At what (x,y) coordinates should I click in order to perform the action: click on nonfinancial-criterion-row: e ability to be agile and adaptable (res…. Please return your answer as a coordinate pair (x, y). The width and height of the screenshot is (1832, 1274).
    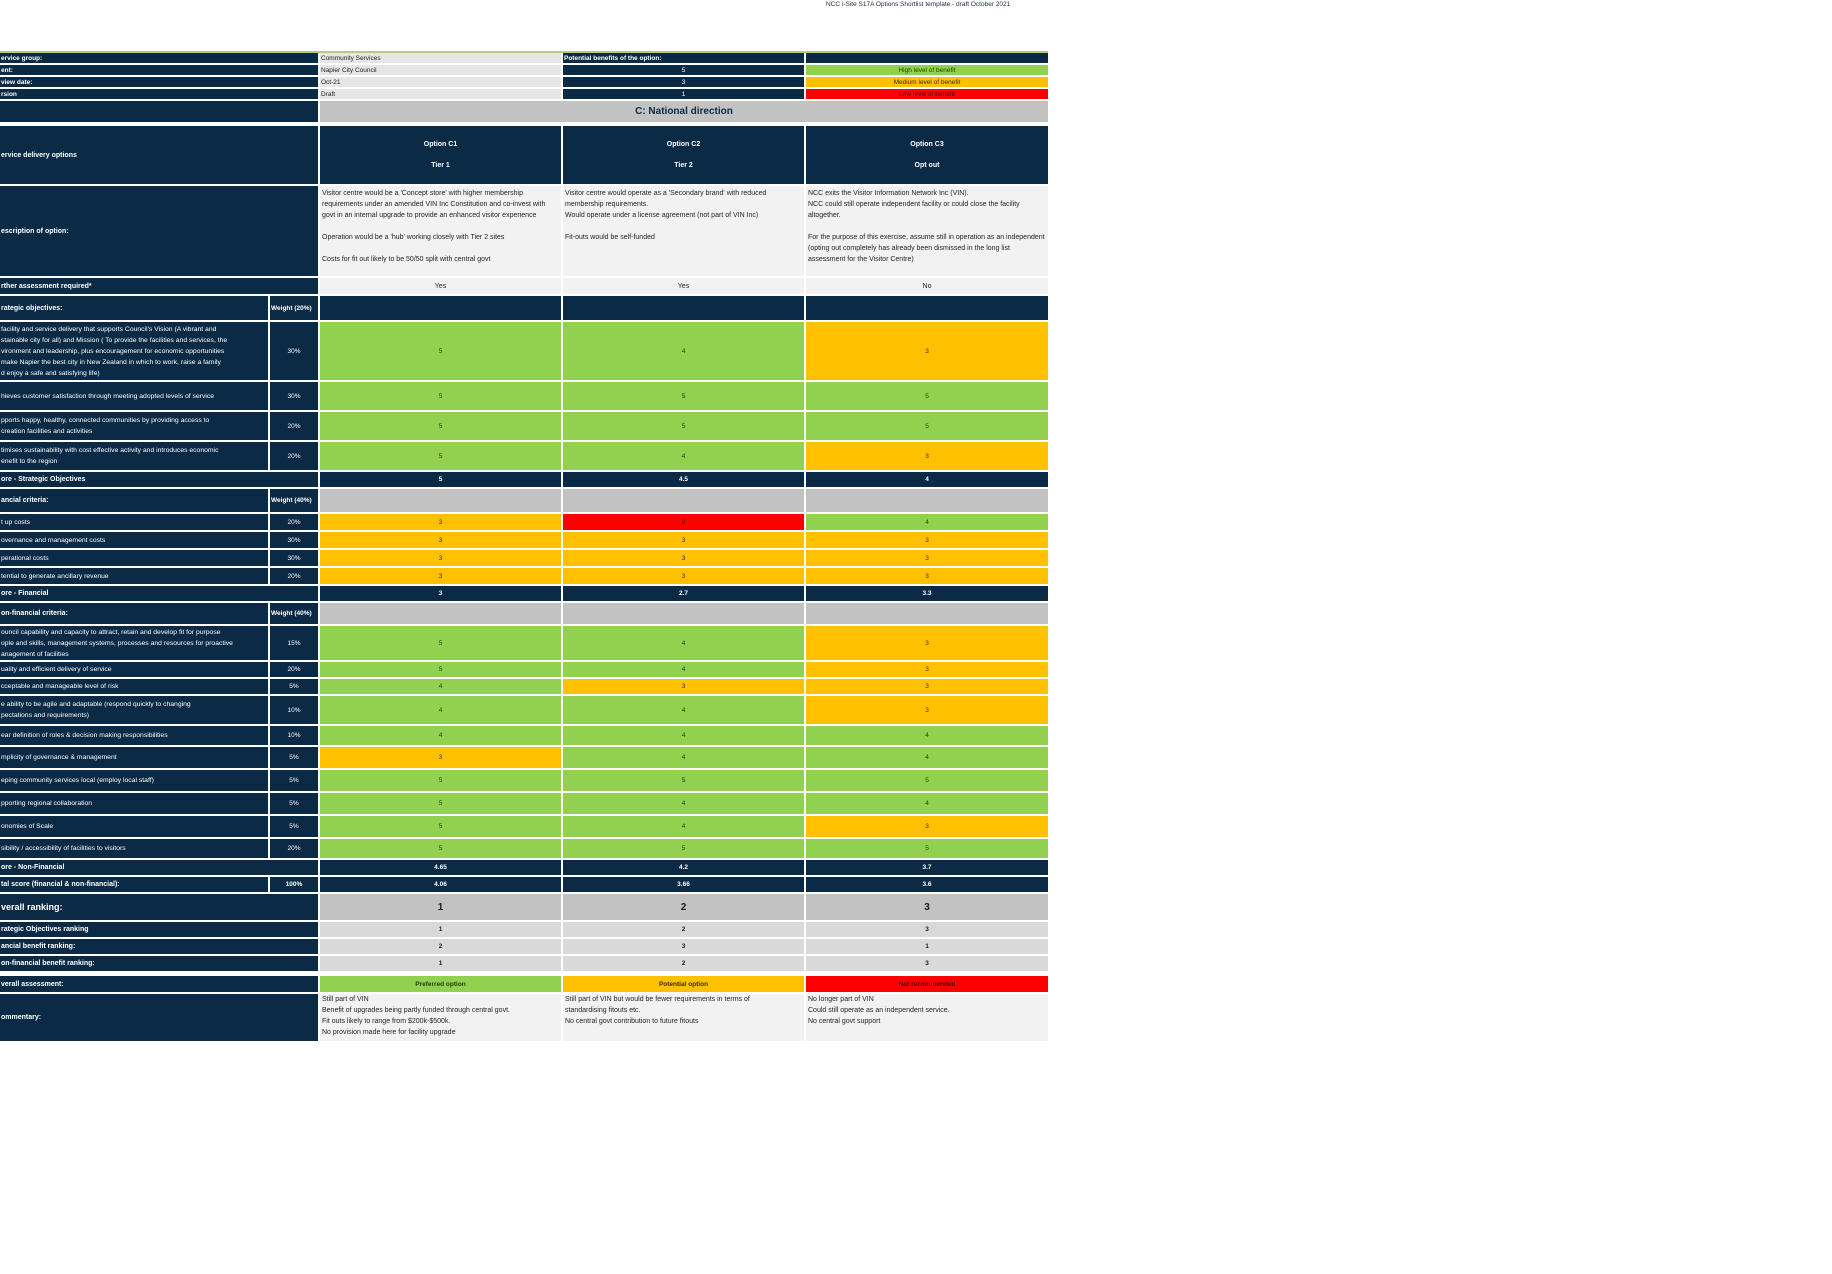
    Looking at the image, I should click on (524, 710).